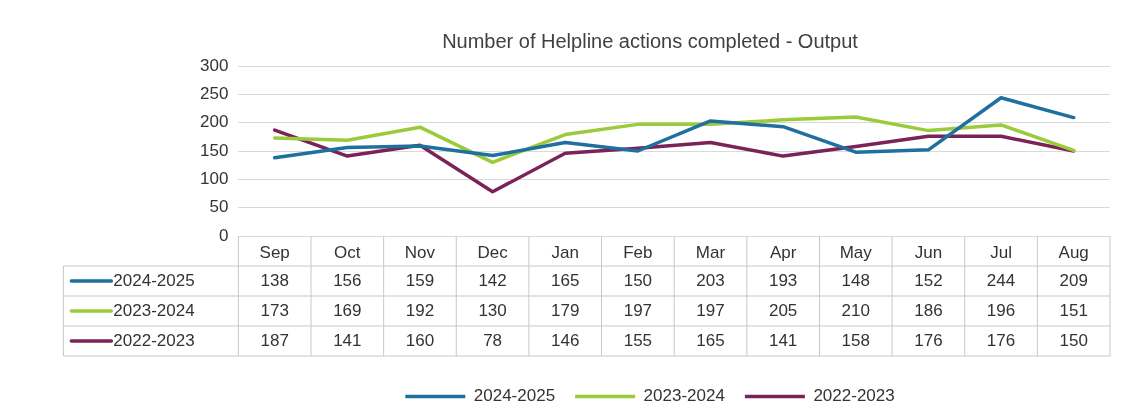  Describe the element at coordinates (710, 252) in the screenshot. I see `x-tick-label: Mar` at that location.